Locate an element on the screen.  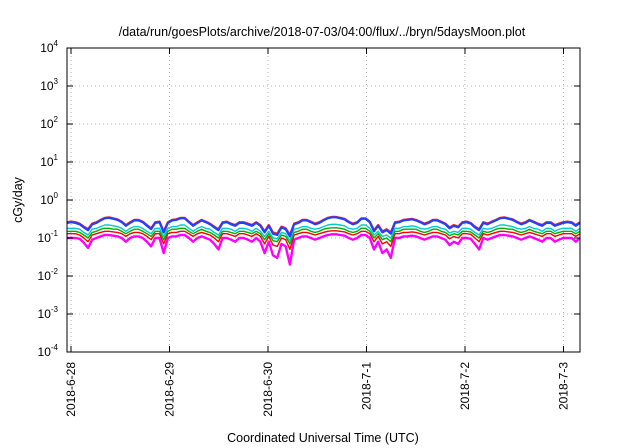
y-tick-label: 10⁻¹ is located at coordinates (48, 237).